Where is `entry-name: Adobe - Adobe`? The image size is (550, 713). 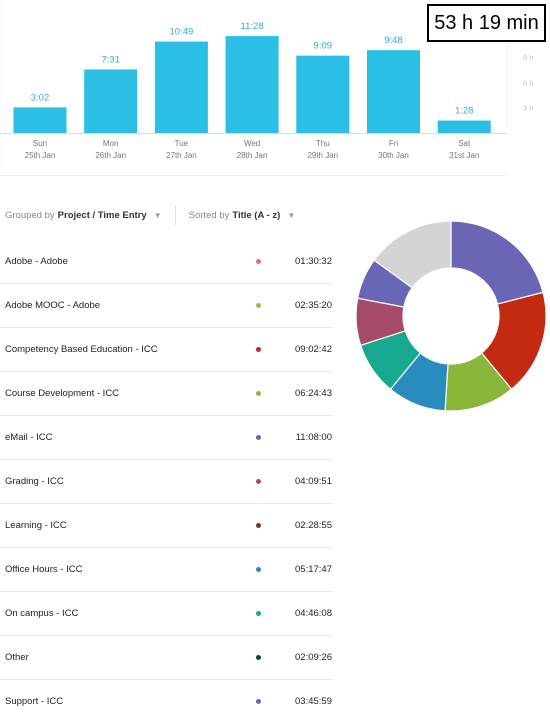
entry-name: Adobe - Adobe is located at coordinates (36, 261).